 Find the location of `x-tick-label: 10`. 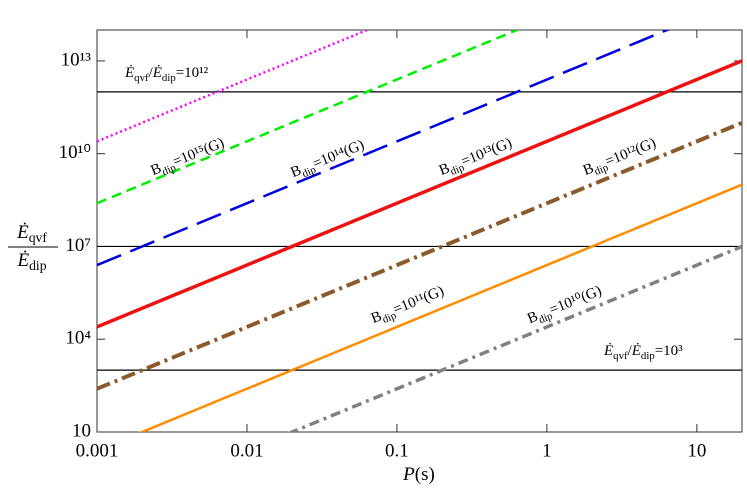

x-tick-label: 10 is located at coordinates (696, 450).